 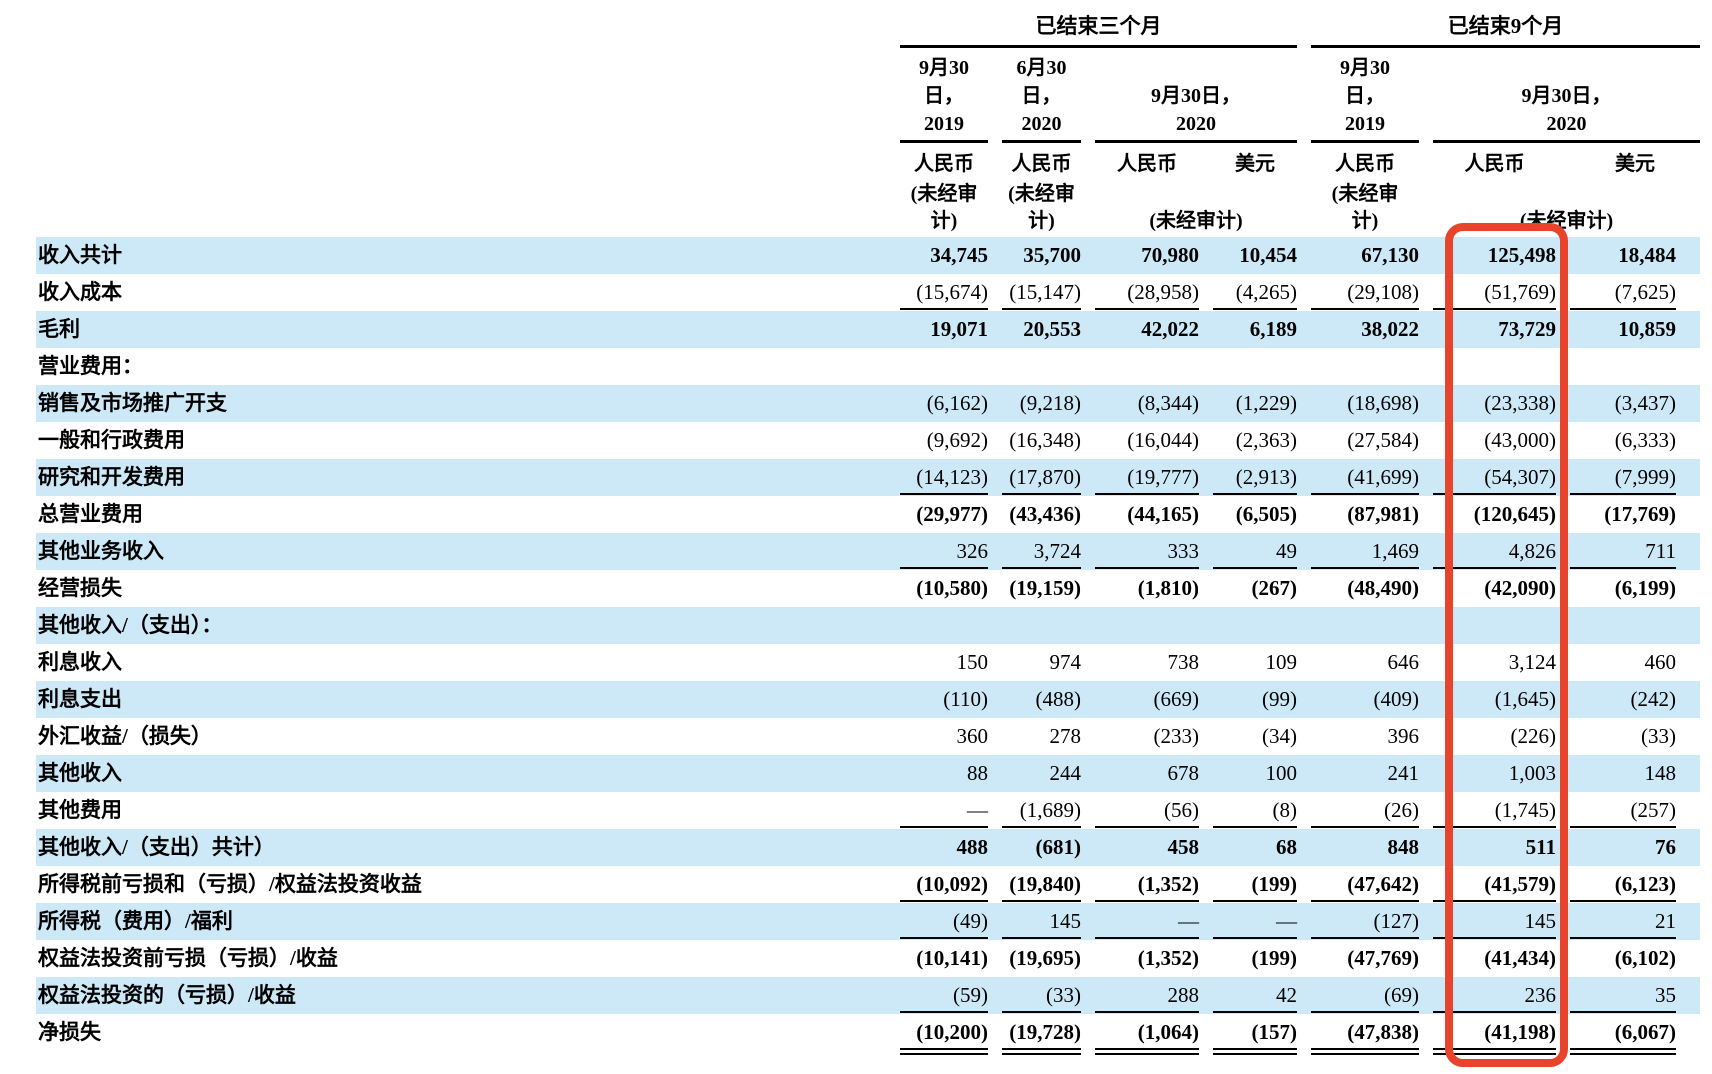 What do you see at coordinates (972, 662) in the screenshot?
I see `cell-value: 150` at bounding box center [972, 662].